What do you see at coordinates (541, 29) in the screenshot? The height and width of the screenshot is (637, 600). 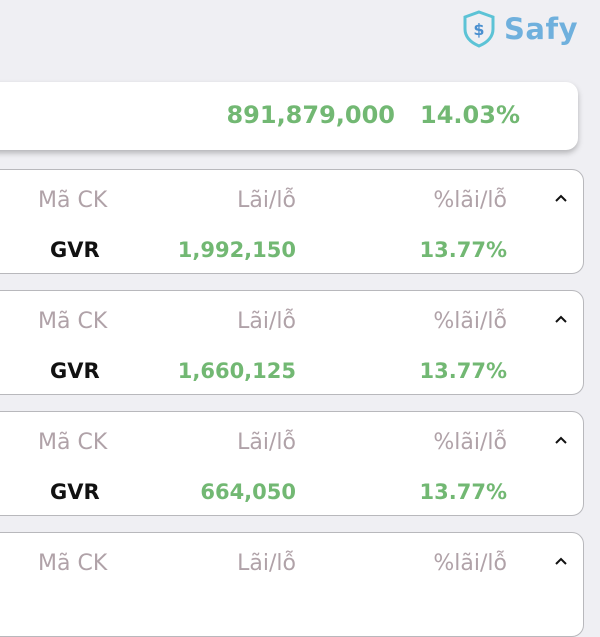 I see `brand-name: Safy` at bounding box center [541, 29].